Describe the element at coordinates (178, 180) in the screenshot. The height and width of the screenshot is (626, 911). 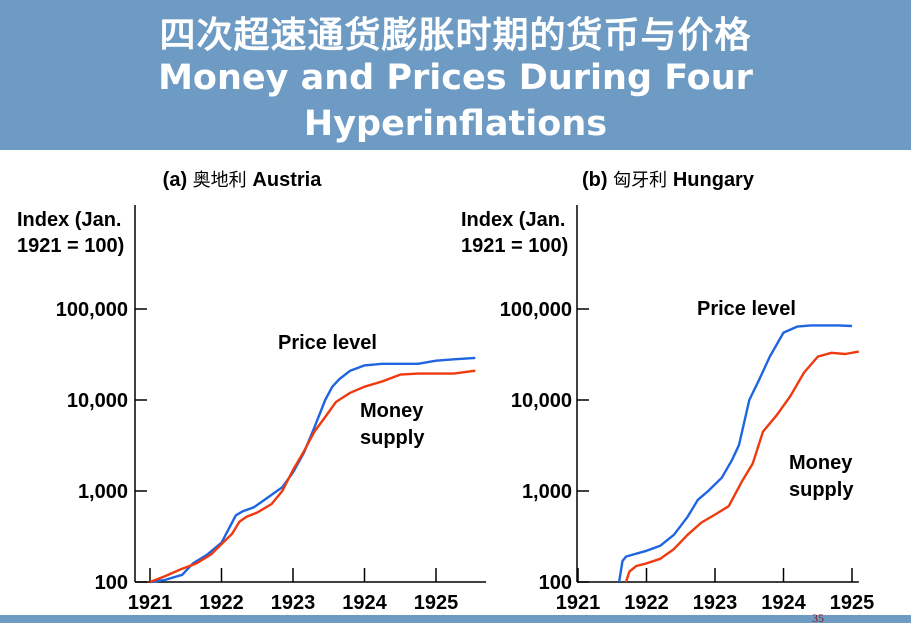
I see `panel-label: (a)` at that location.